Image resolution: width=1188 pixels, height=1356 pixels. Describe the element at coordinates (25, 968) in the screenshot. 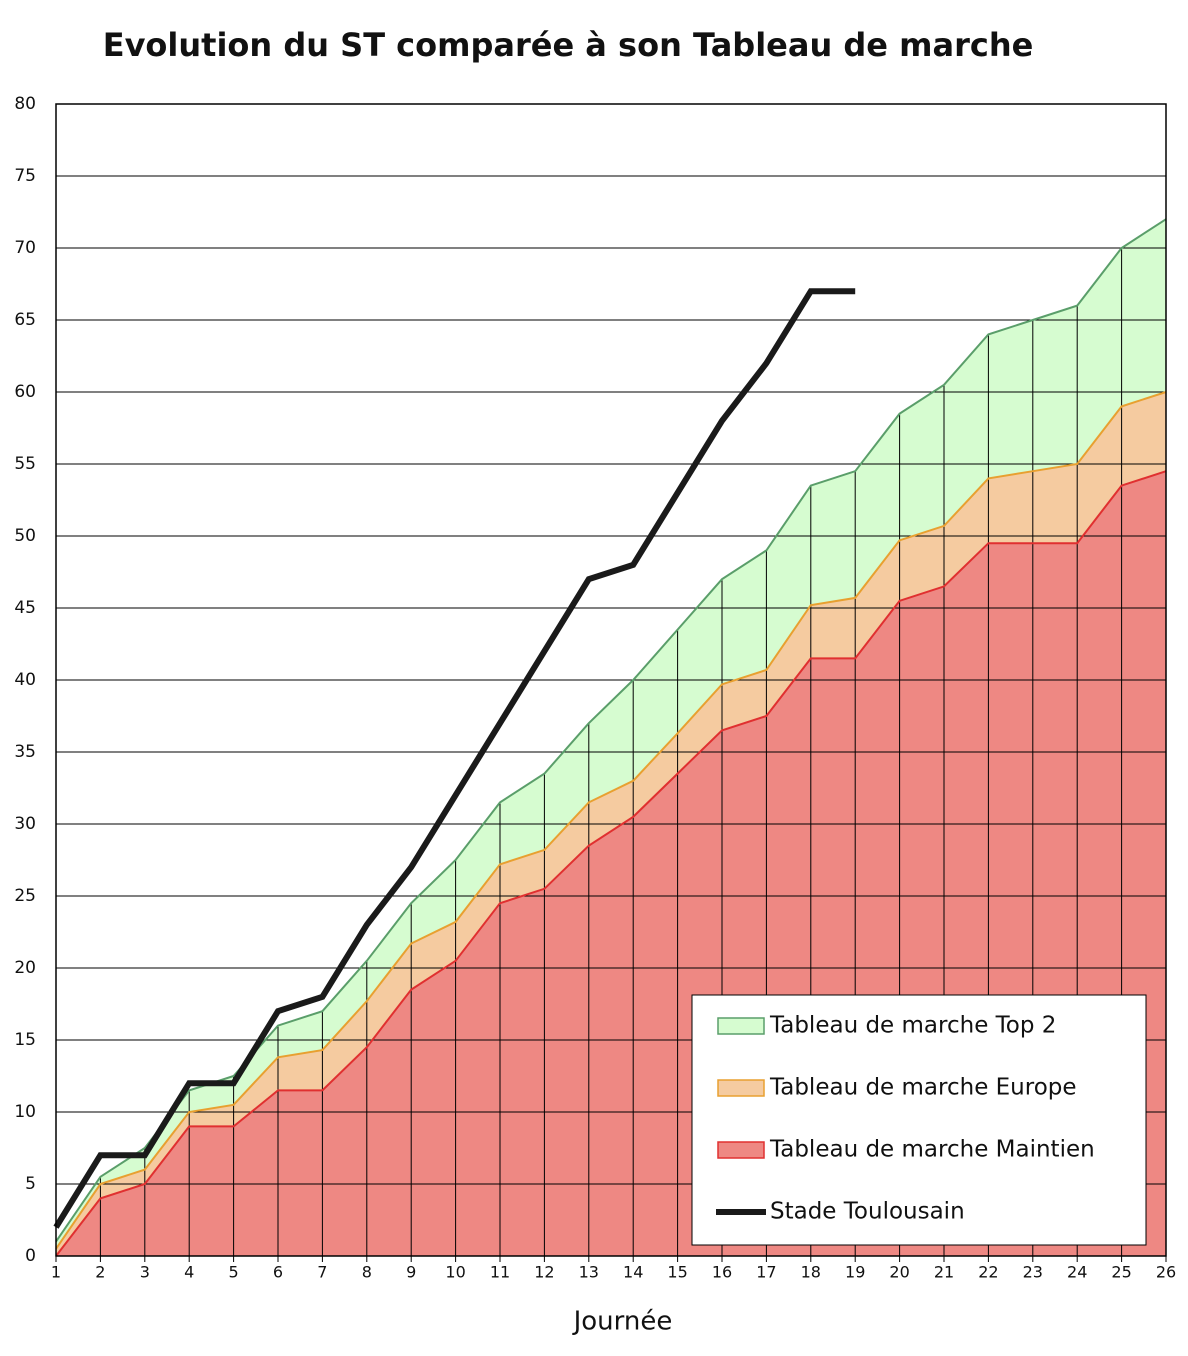

I see `y-tick-label: 20` at that location.